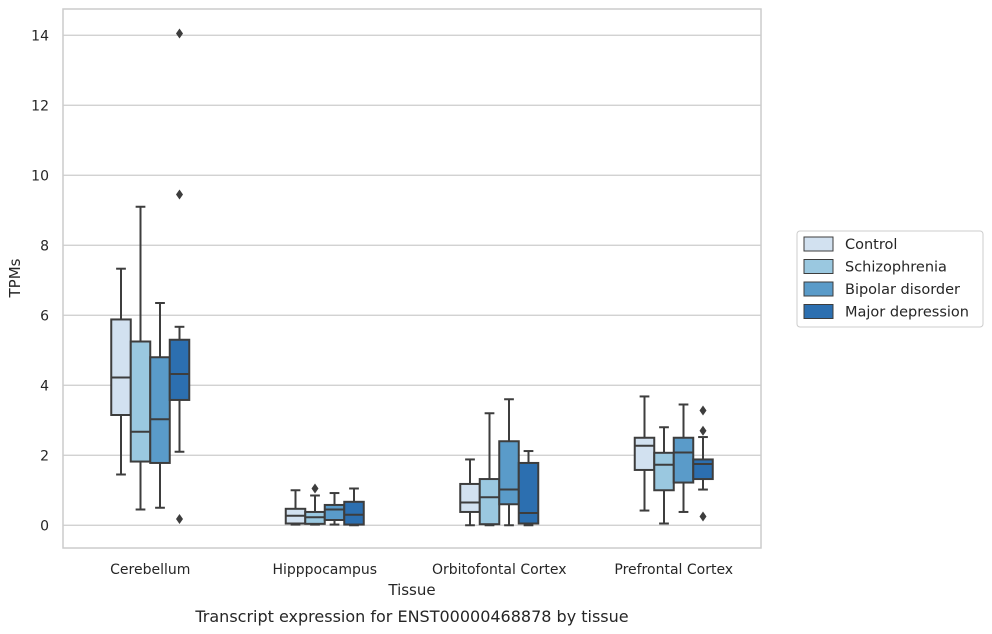  What do you see at coordinates (44, 316) in the screenshot?
I see `y-tick-label: 6` at bounding box center [44, 316].